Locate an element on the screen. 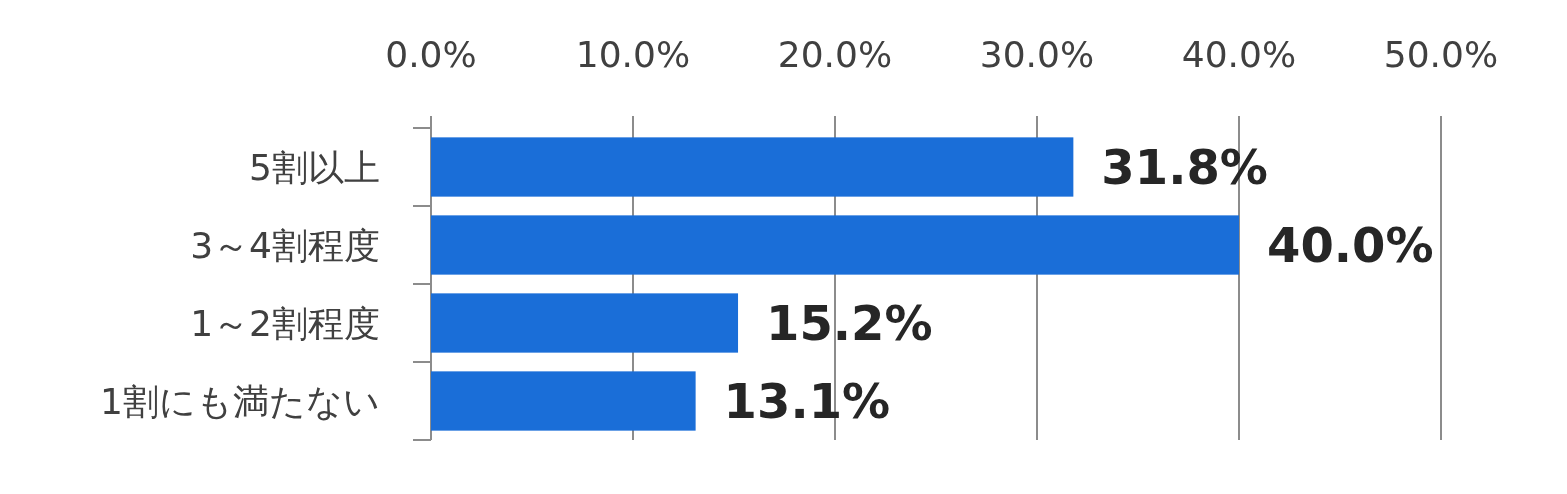 This screenshot has width=1567, height=494. x-tick-label: 20.0% is located at coordinates (835, 54).